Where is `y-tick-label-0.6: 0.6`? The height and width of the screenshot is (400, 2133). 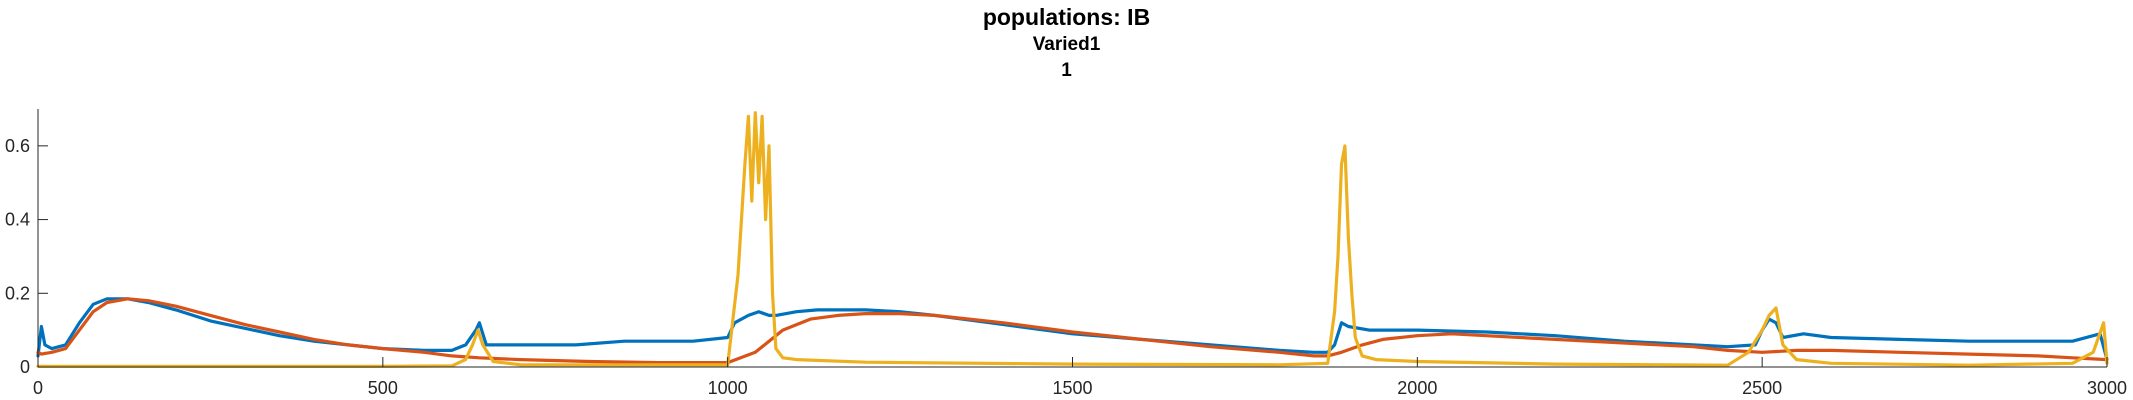 y-tick-label-0.6: 0.6 is located at coordinates (17, 146).